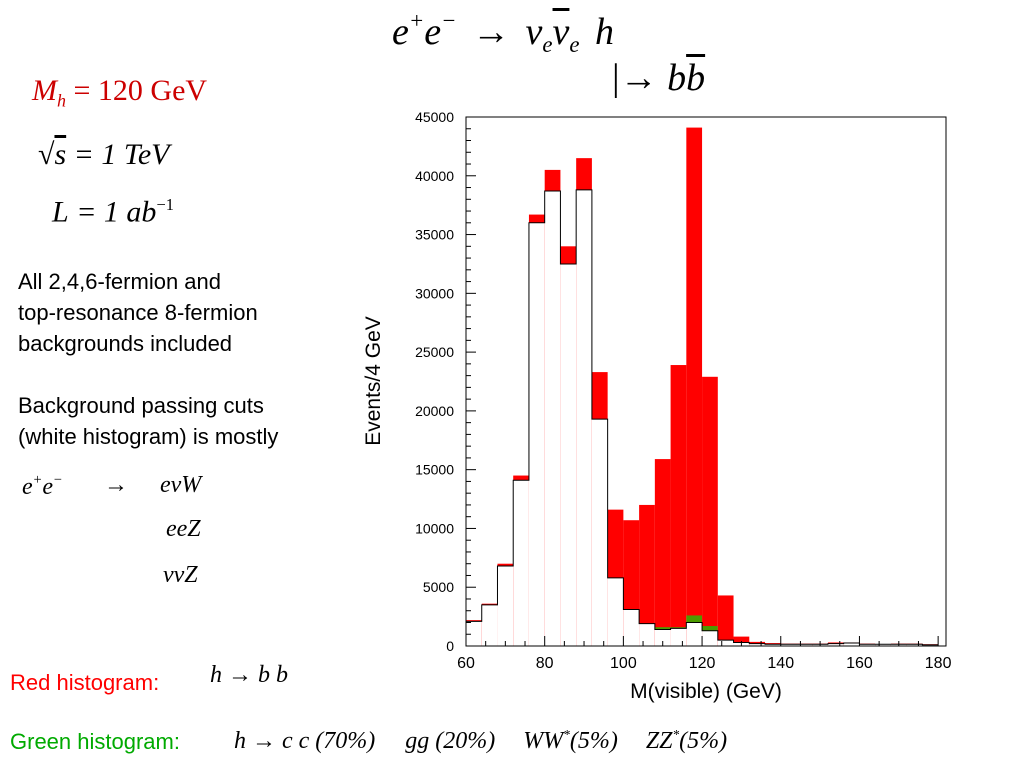 Image resolution: width=1024 pixels, height=768 pixels. What do you see at coordinates (373, 381) in the screenshot?
I see `y-axis-label: Events/4 GeV` at bounding box center [373, 381].